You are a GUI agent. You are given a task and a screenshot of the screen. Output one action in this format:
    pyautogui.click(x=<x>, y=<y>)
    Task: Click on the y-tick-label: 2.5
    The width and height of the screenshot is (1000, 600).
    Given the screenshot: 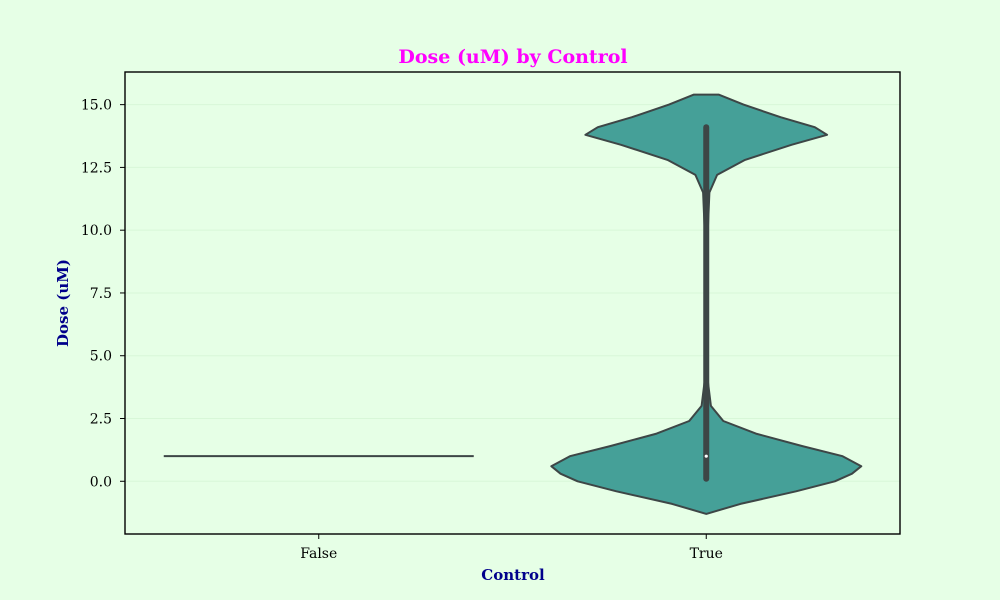 What is the action you would take?
    pyautogui.click(x=101, y=420)
    